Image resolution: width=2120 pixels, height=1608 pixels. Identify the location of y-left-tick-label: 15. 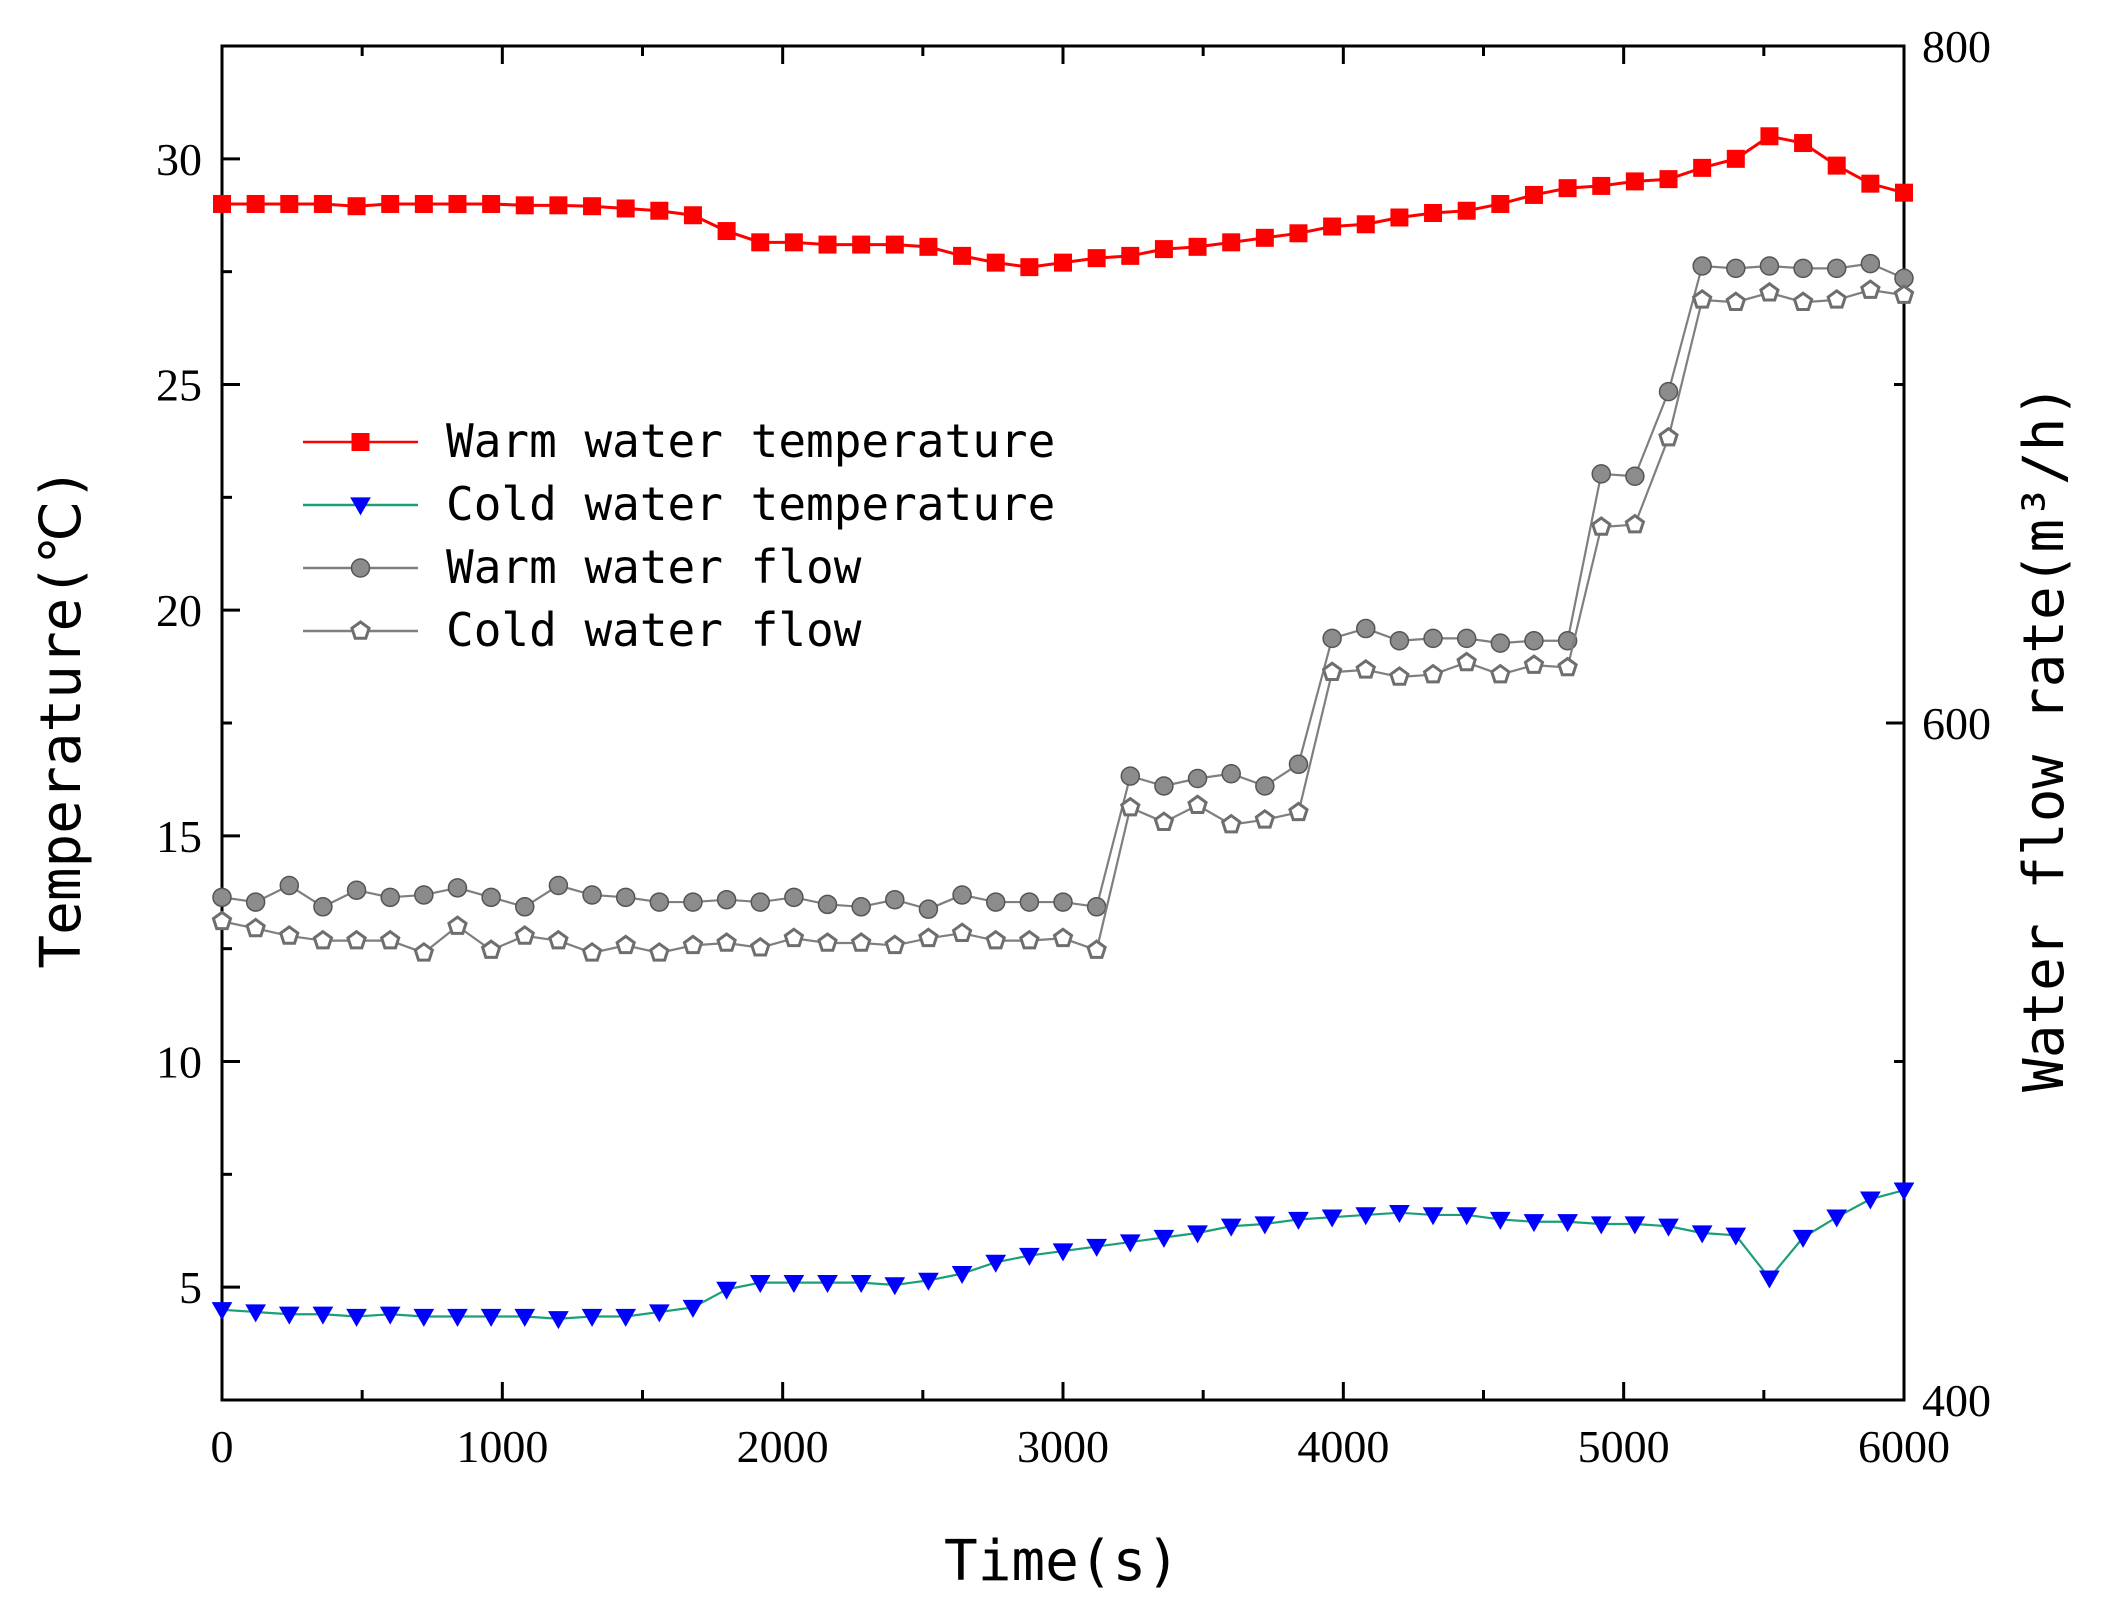
(179, 836).